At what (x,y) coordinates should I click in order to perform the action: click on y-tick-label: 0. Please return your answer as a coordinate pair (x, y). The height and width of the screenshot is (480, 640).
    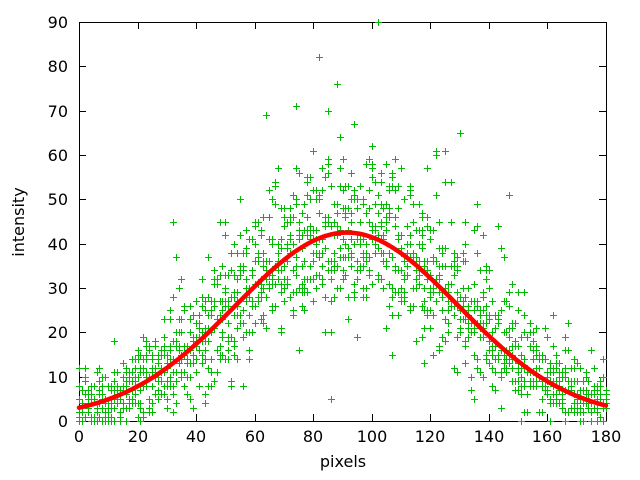
    Looking at the image, I should click on (63, 421).